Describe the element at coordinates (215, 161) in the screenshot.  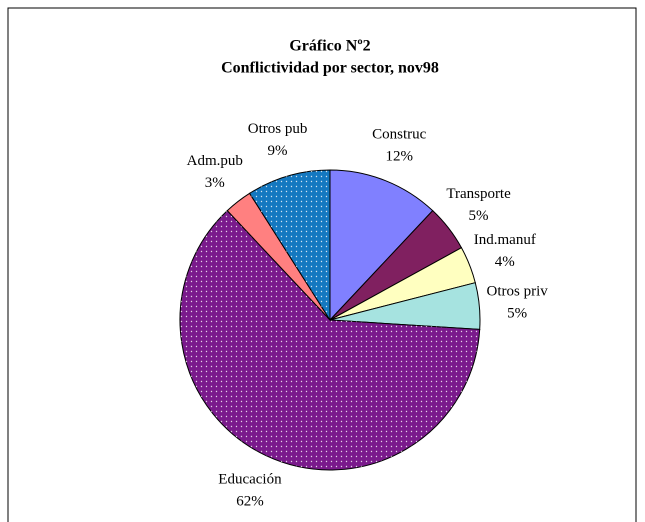
I see `slice-label: Adm.pub` at that location.